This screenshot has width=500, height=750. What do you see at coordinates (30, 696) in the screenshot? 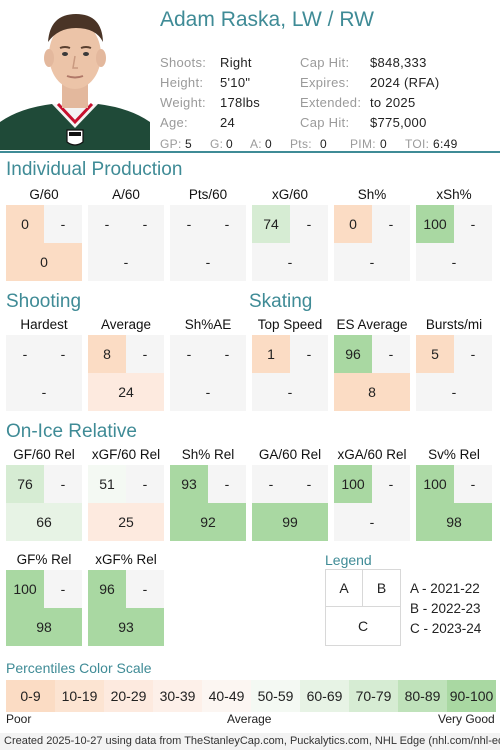
I see `scale-bin-0-9: 0-9` at bounding box center [30, 696].